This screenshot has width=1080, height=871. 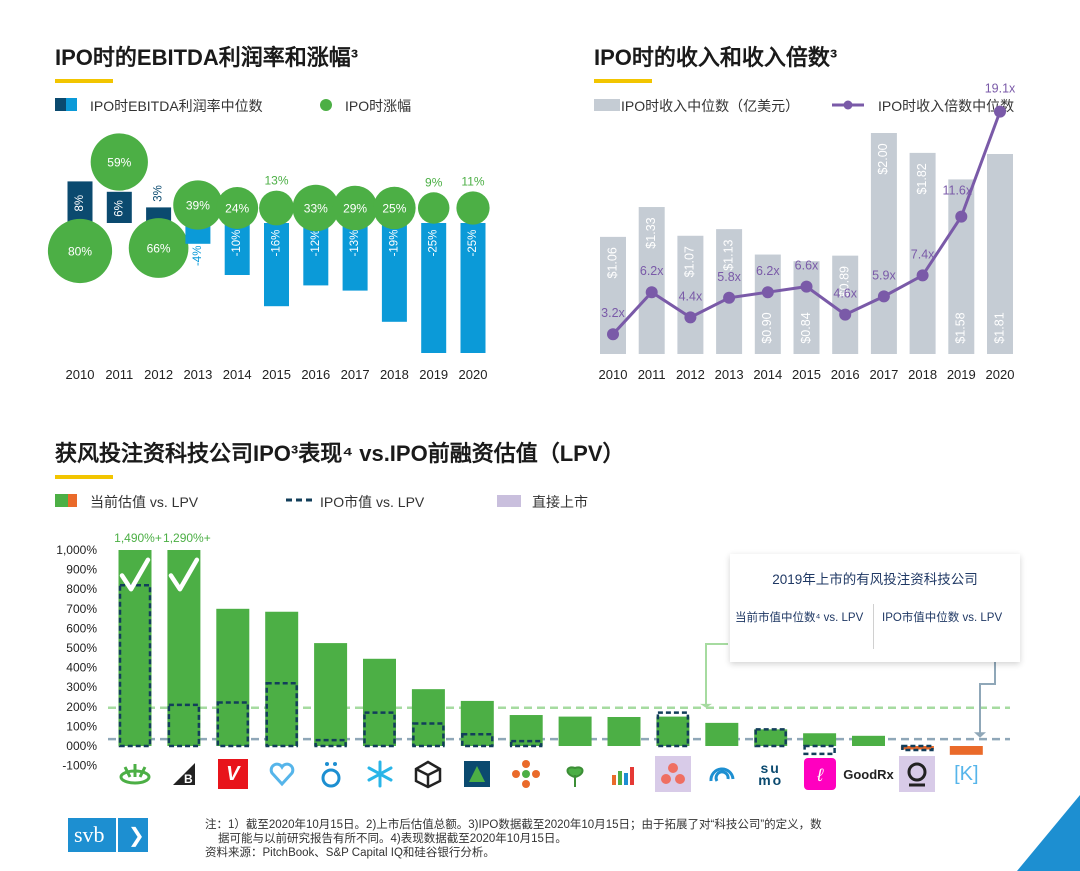 I want to click on ebitda-x-tick-2020: 2020, so click(x=473, y=374).